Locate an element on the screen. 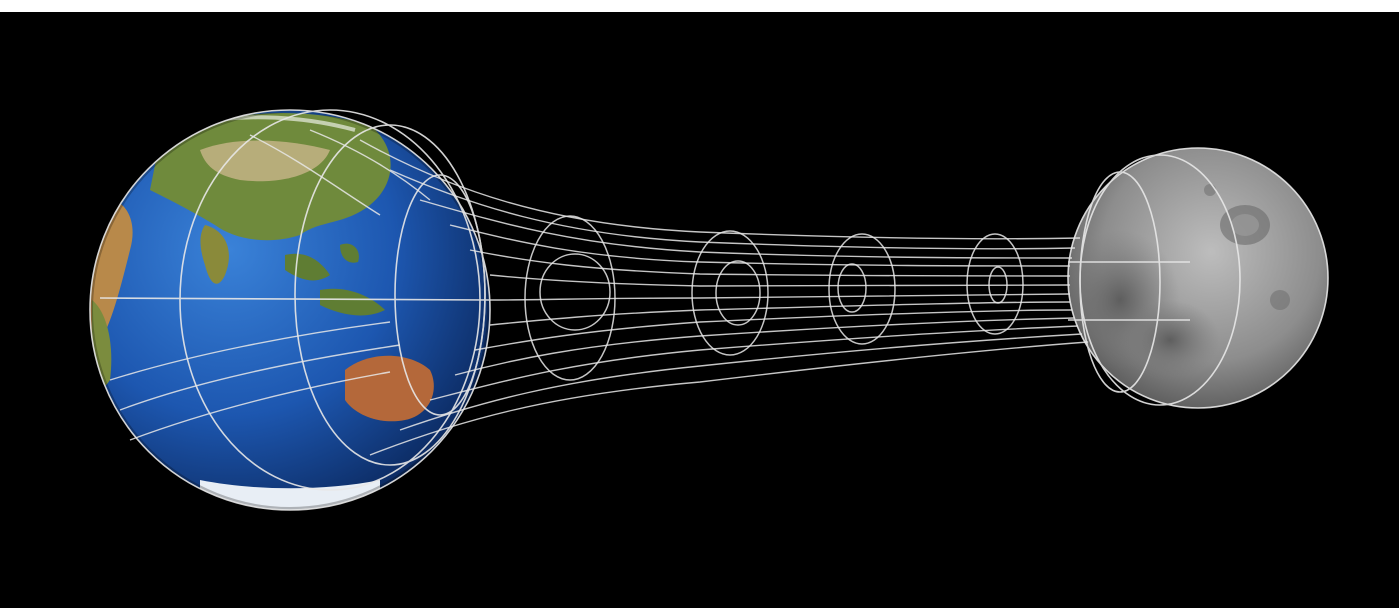 The width and height of the screenshot is (1399, 608). cropped-caption-strip is located at coordinates (699, 6).